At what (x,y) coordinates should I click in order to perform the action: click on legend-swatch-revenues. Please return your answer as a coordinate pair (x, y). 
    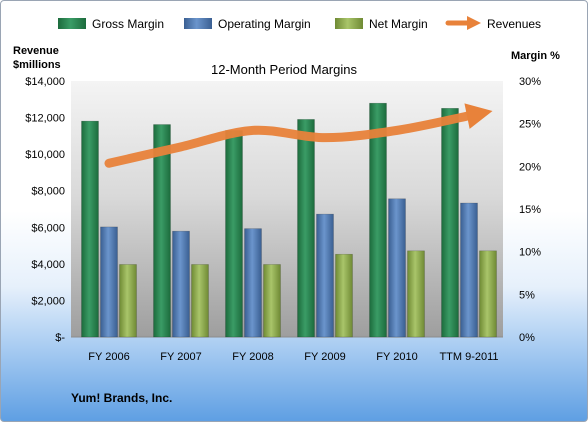
    Looking at the image, I should click on (463, 23).